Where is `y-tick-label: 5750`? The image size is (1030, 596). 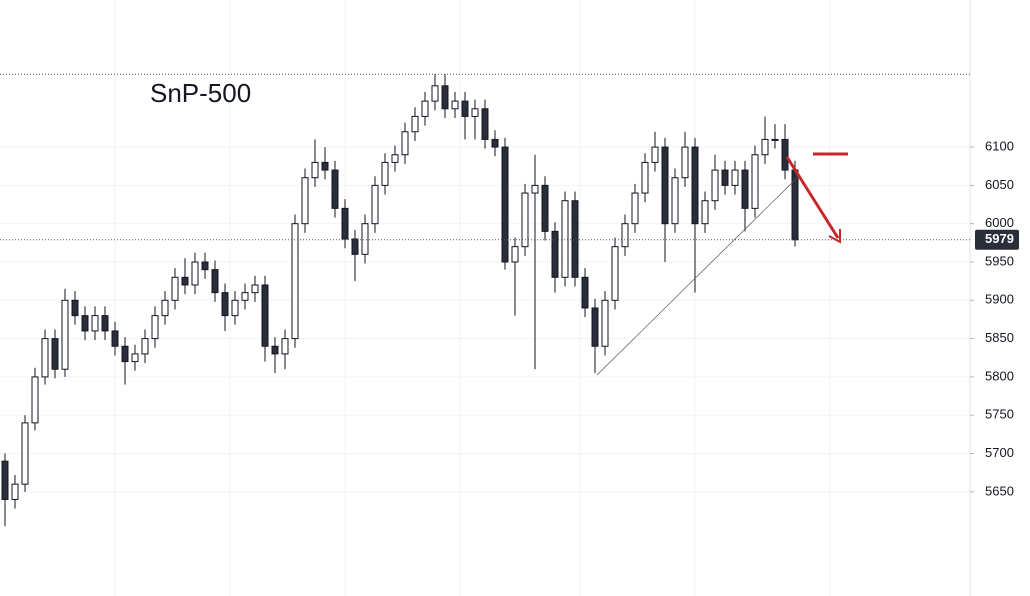 y-tick-label: 5750 is located at coordinates (999, 414).